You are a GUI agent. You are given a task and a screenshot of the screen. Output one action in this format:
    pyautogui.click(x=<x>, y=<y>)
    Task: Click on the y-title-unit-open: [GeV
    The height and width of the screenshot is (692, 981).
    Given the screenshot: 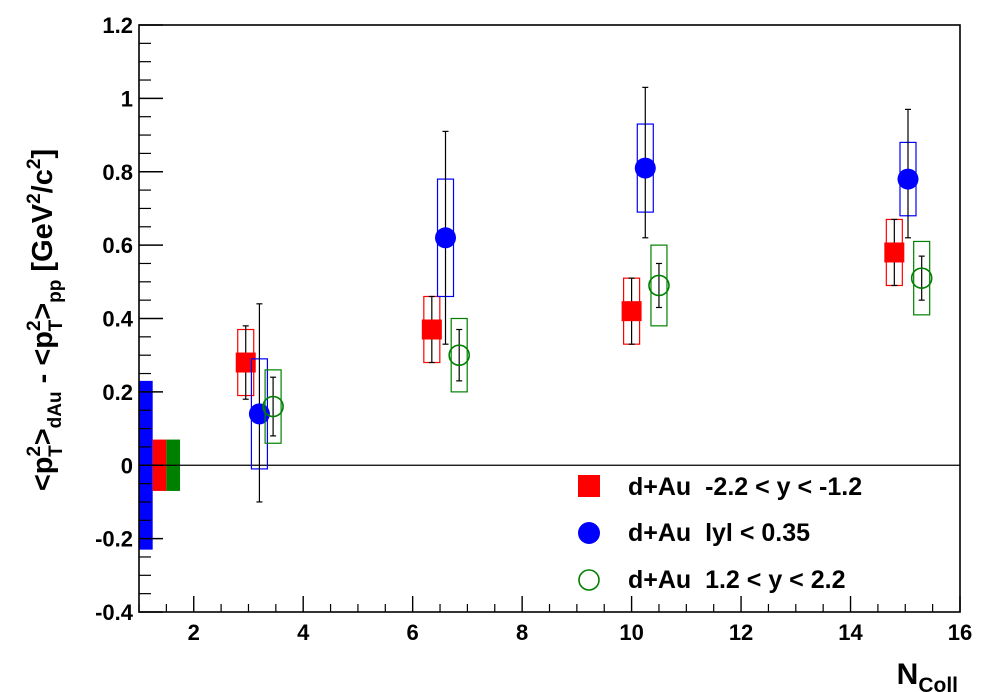 What is the action you would take?
    pyautogui.click(x=43, y=241)
    